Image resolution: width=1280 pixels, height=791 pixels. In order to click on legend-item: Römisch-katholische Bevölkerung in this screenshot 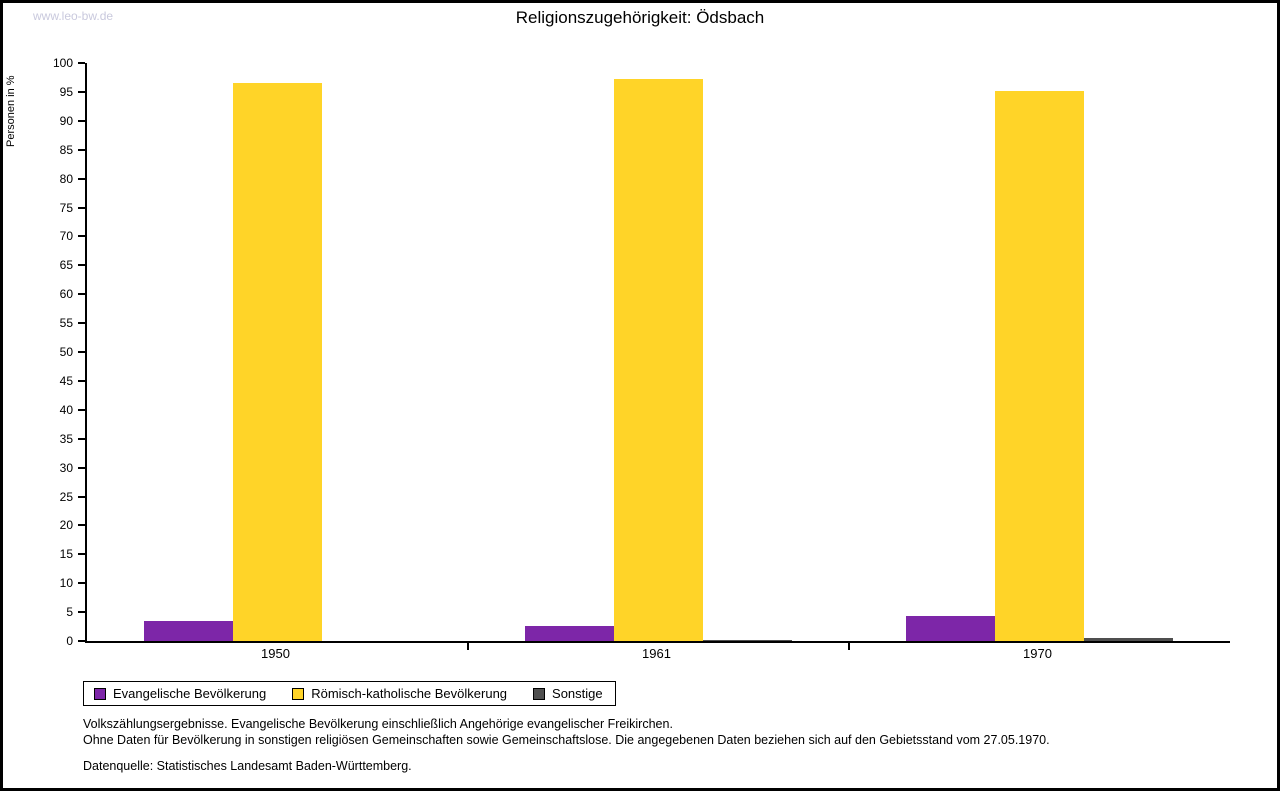, I will do `click(399, 693)`.